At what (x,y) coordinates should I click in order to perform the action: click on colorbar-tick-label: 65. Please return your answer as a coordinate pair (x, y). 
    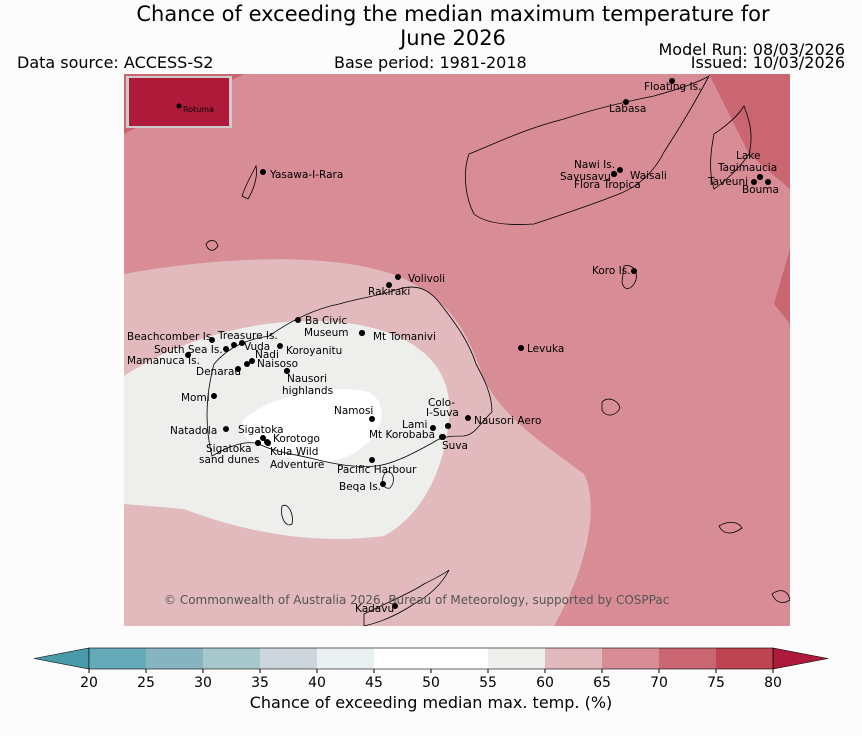
    Looking at the image, I should click on (602, 682).